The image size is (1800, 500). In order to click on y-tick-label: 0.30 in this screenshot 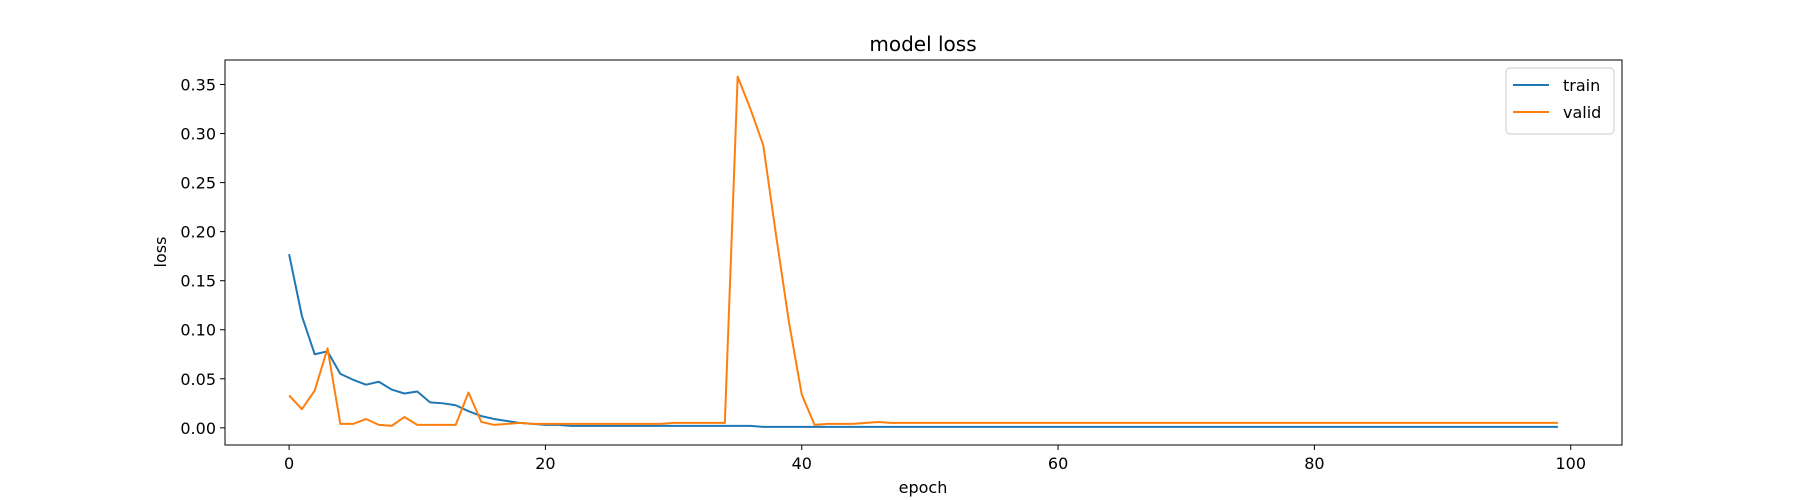, I will do `click(198, 134)`.